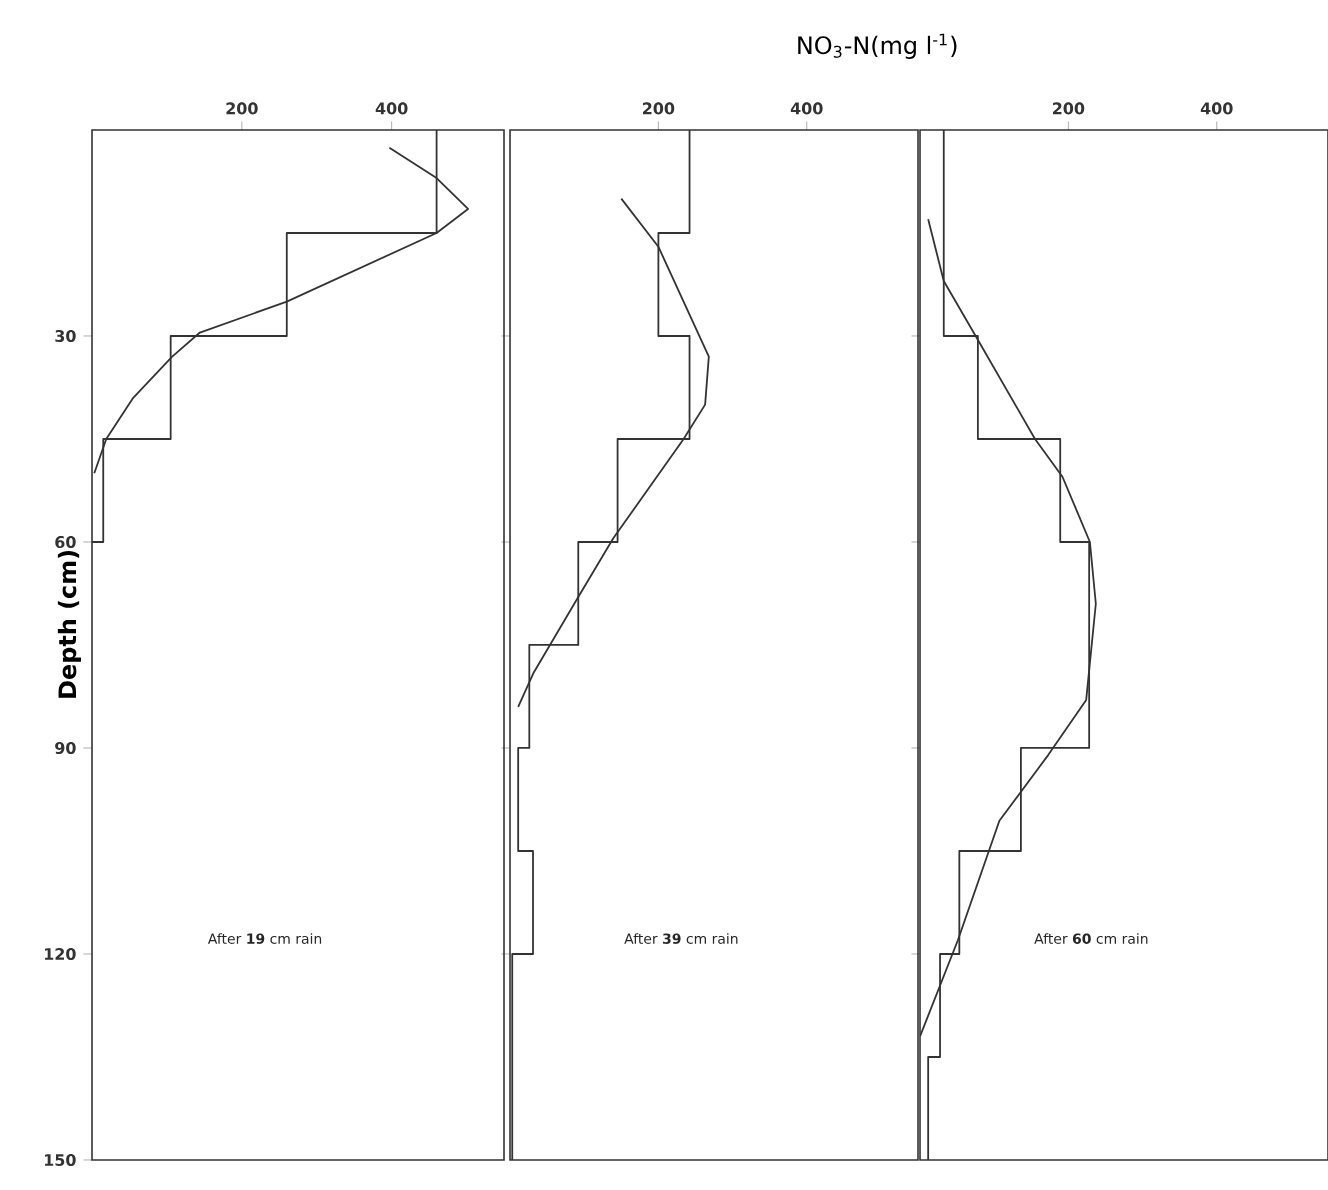 The width and height of the screenshot is (1328, 1190). I want to click on x-axis-title: NO$_{3}$-N(mg l$^{-1}$), so click(877, 46).